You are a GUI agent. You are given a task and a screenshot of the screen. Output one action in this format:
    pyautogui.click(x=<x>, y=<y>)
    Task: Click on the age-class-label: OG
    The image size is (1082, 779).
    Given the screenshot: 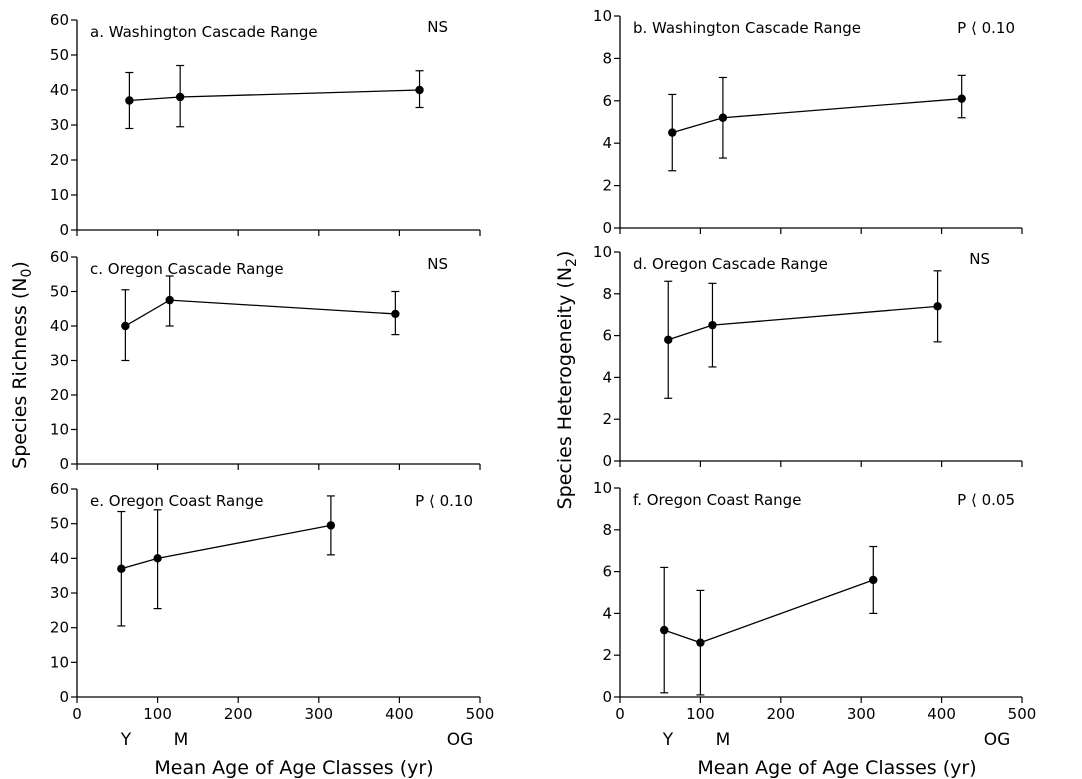 What is the action you would take?
    pyautogui.click(x=997, y=740)
    